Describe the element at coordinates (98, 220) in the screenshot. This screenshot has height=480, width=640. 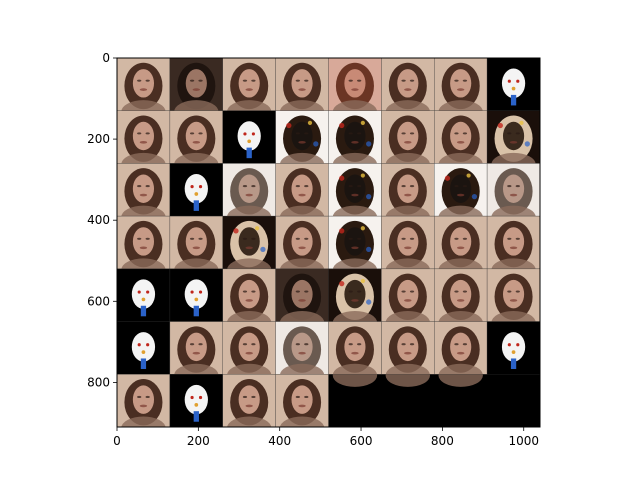
I see `y-tick-label: 400` at that location.